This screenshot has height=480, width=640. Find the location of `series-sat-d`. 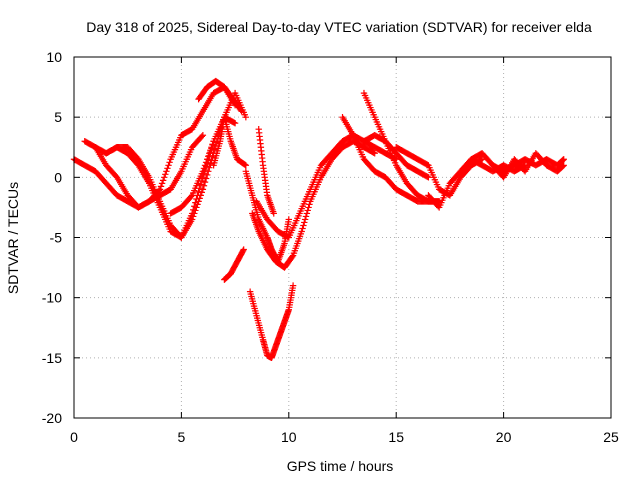

series-sat-d is located at coordinates (176, 165).